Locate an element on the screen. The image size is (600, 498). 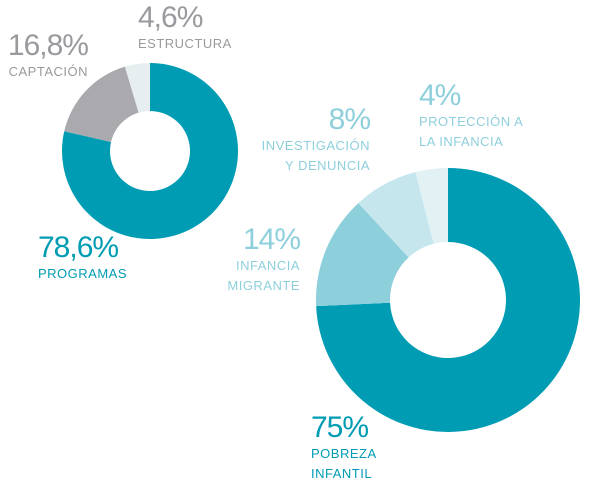
value-label: 75% is located at coordinates (340, 427).